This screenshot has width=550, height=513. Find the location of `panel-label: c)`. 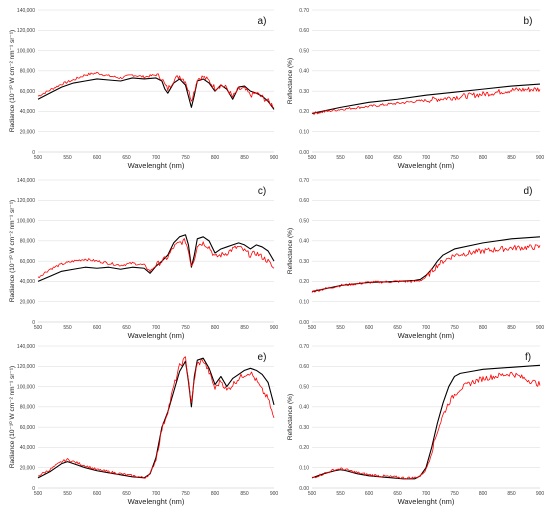

panel-label: c) is located at coordinates (262, 191).